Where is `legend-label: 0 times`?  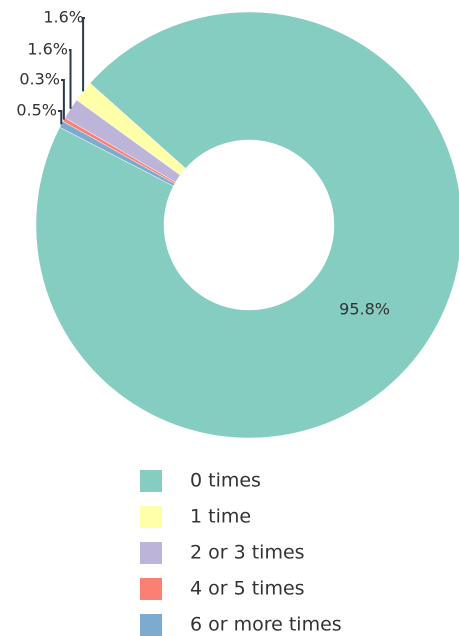
legend-label: 0 times is located at coordinates (225, 481).